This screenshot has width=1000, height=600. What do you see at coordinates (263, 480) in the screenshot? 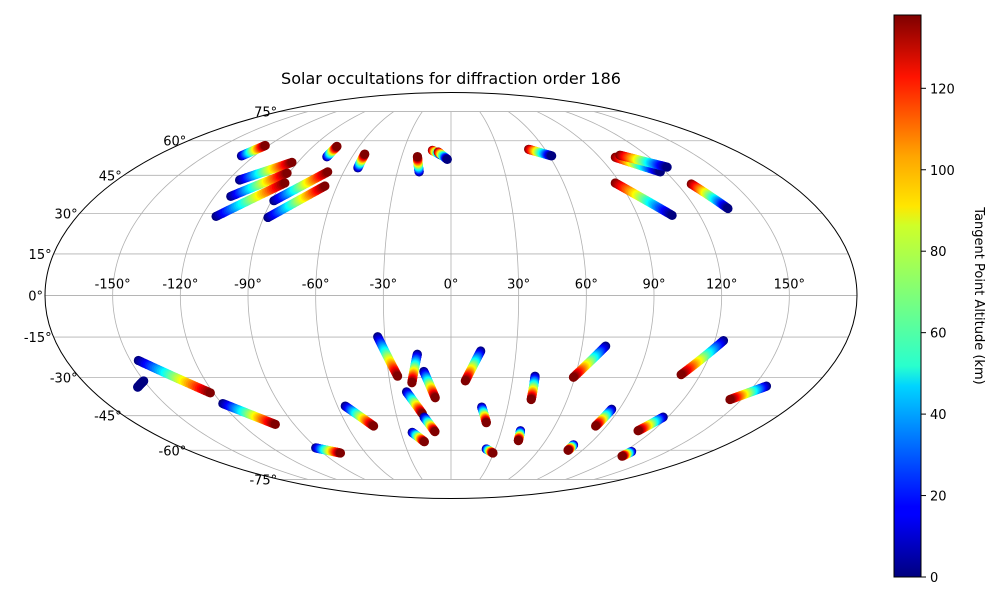
I see `lat-tick-label: -75°` at bounding box center [263, 480].